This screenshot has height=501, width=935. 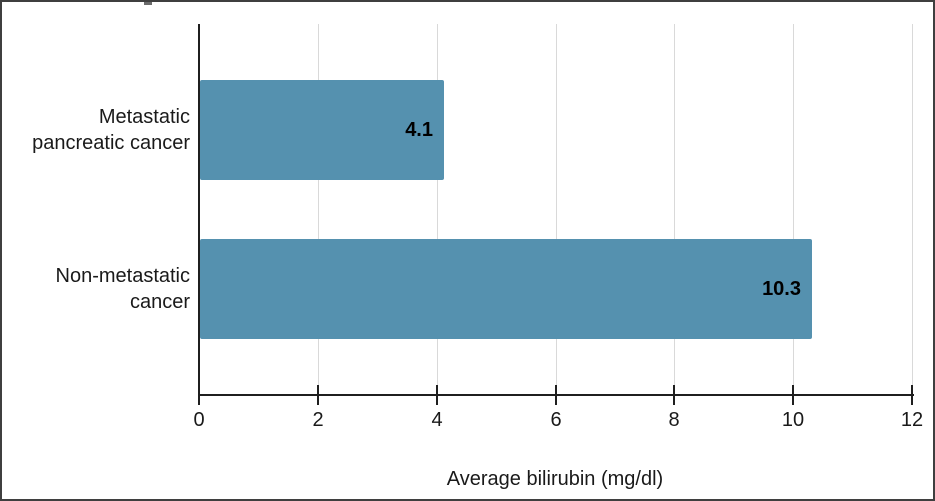 What do you see at coordinates (781, 289) in the screenshot?
I see `bar-value-label: 10.3` at bounding box center [781, 289].